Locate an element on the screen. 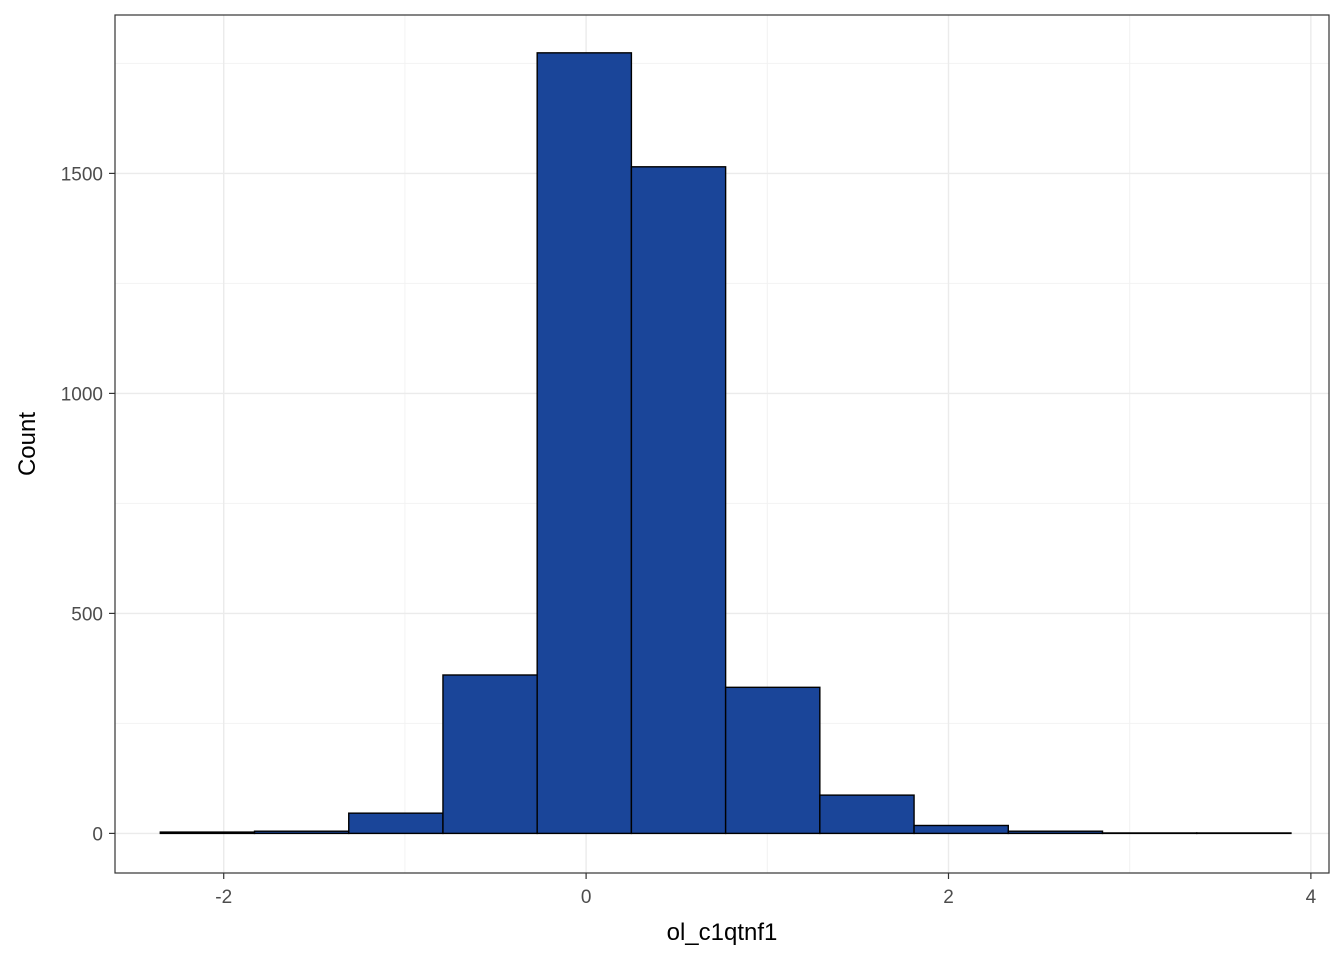  y-axis-title: Count is located at coordinates (27, 444).